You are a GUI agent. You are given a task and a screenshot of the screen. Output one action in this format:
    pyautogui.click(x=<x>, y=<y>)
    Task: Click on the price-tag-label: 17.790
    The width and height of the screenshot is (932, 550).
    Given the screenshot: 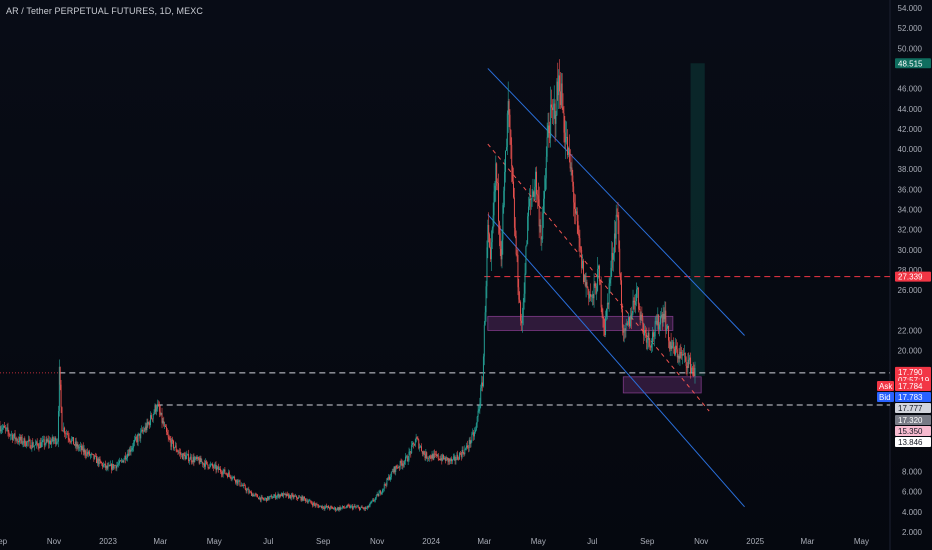 What is the action you would take?
    pyautogui.click(x=910, y=372)
    